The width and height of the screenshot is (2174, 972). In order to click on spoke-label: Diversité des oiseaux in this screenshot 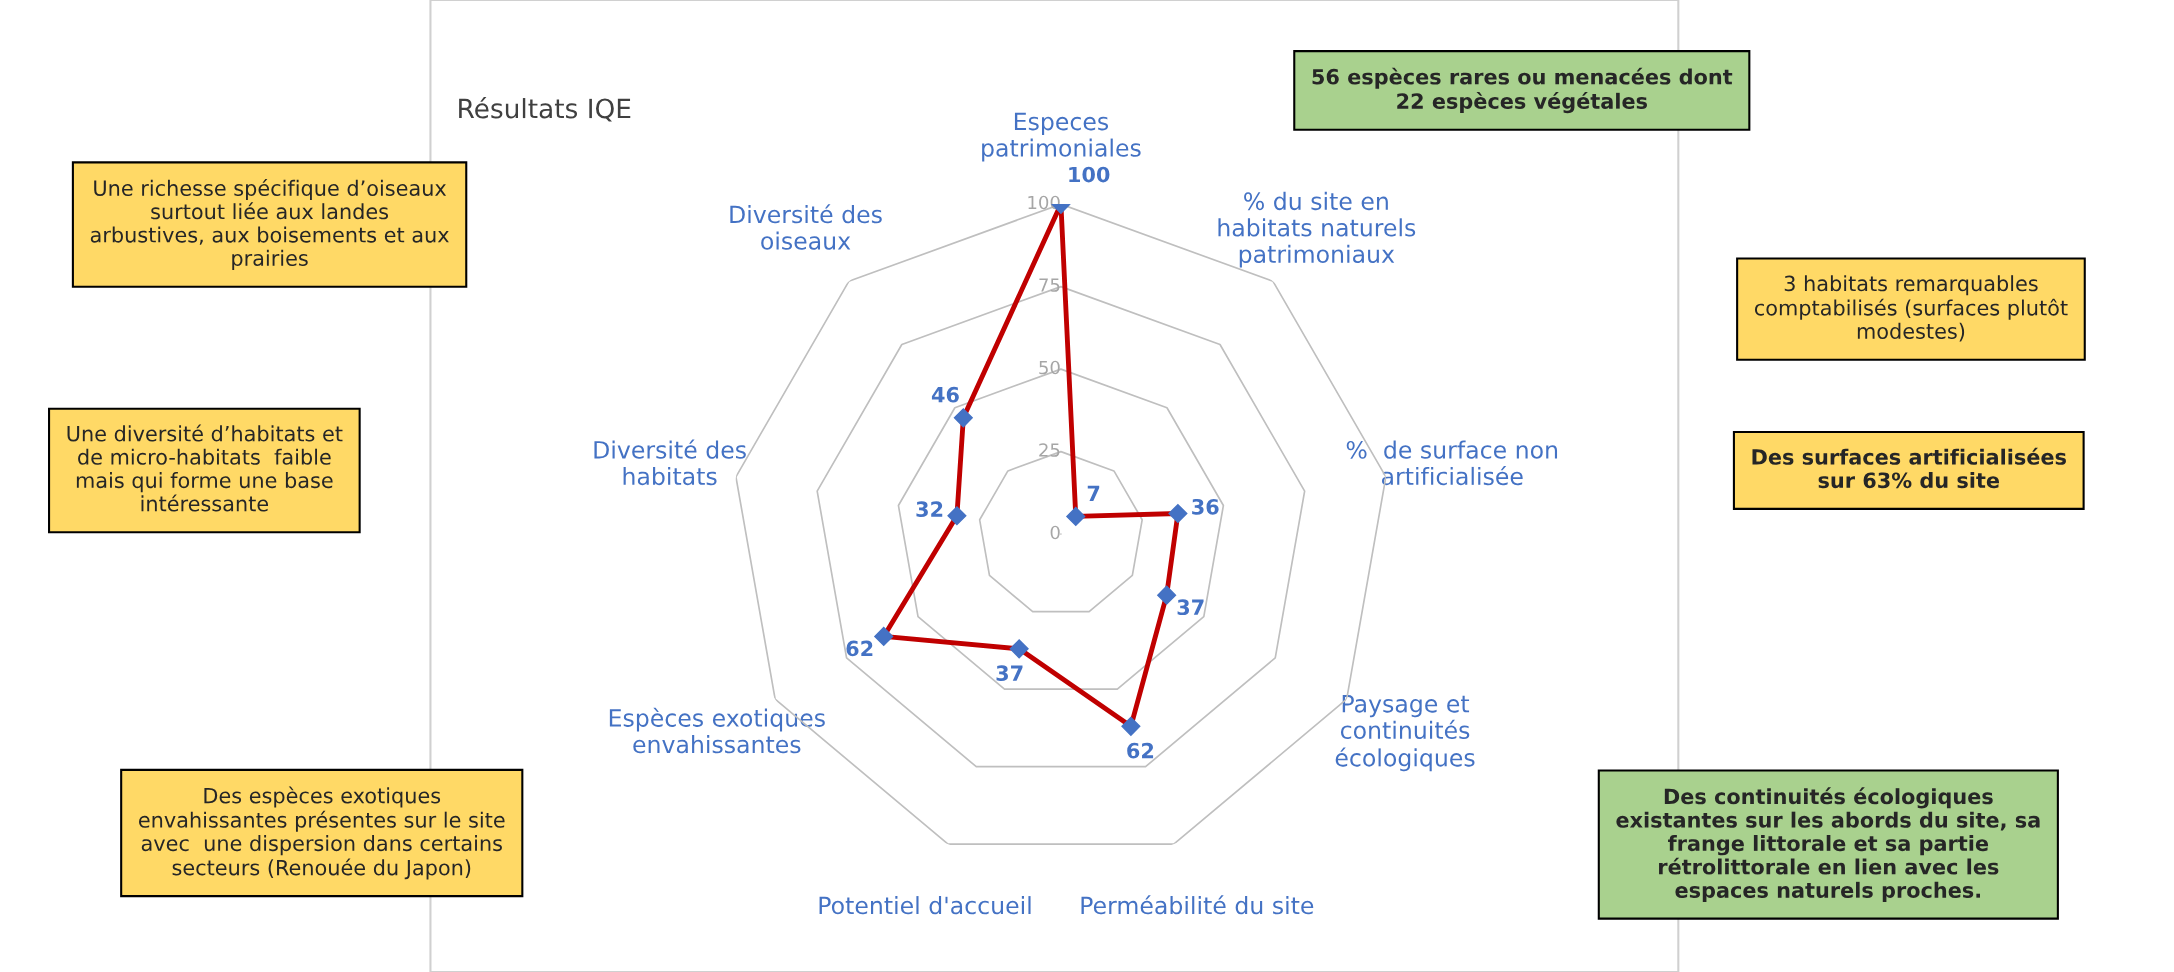, I will do `click(806, 227)`.